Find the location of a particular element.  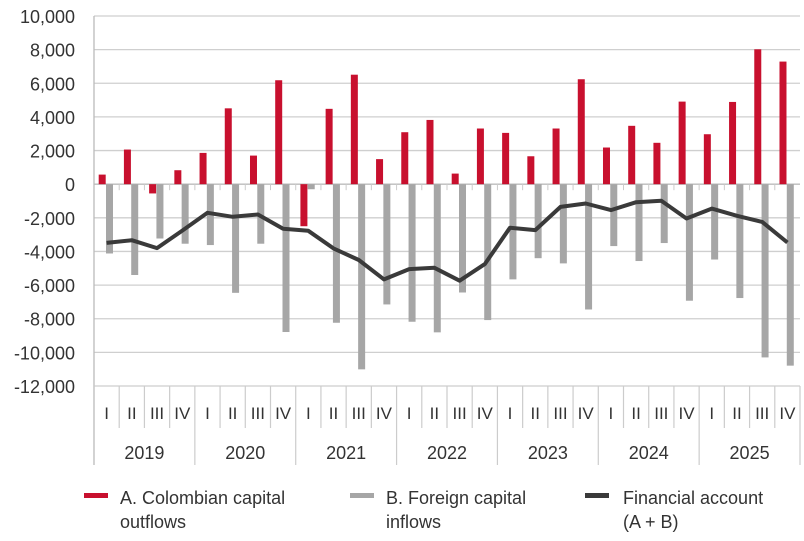

y-tick-label: -10,000 is located at coordinates (44, 353).